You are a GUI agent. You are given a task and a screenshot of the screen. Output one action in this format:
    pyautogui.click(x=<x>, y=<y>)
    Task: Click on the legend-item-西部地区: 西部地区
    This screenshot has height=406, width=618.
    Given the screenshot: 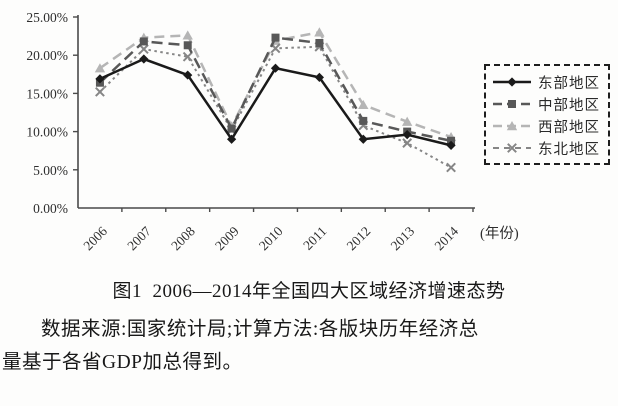 What is the action you would take?
    pyautogui.click(x=547, y=126)
    